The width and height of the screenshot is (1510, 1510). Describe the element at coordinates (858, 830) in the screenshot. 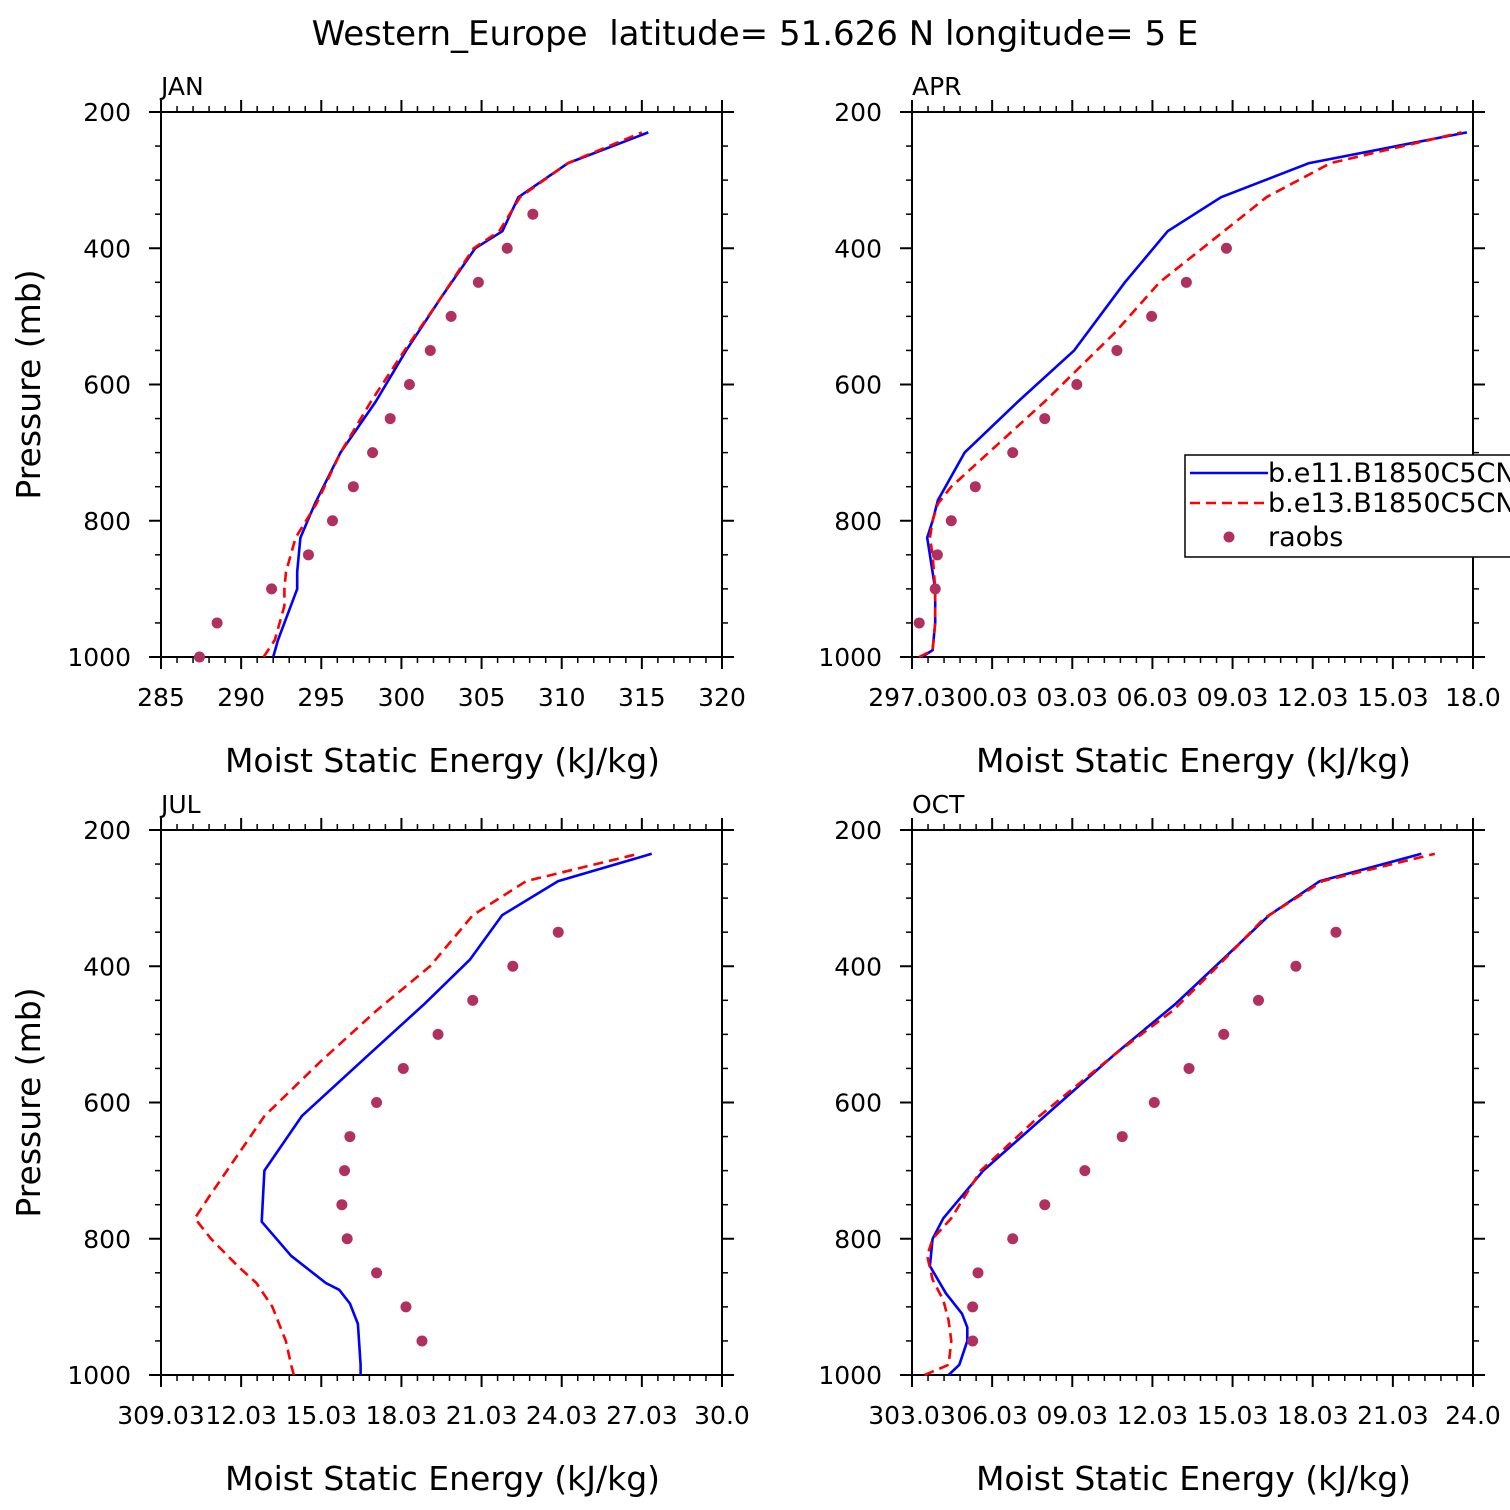

I see `panel-oct-ytick-label: 200` at that location.